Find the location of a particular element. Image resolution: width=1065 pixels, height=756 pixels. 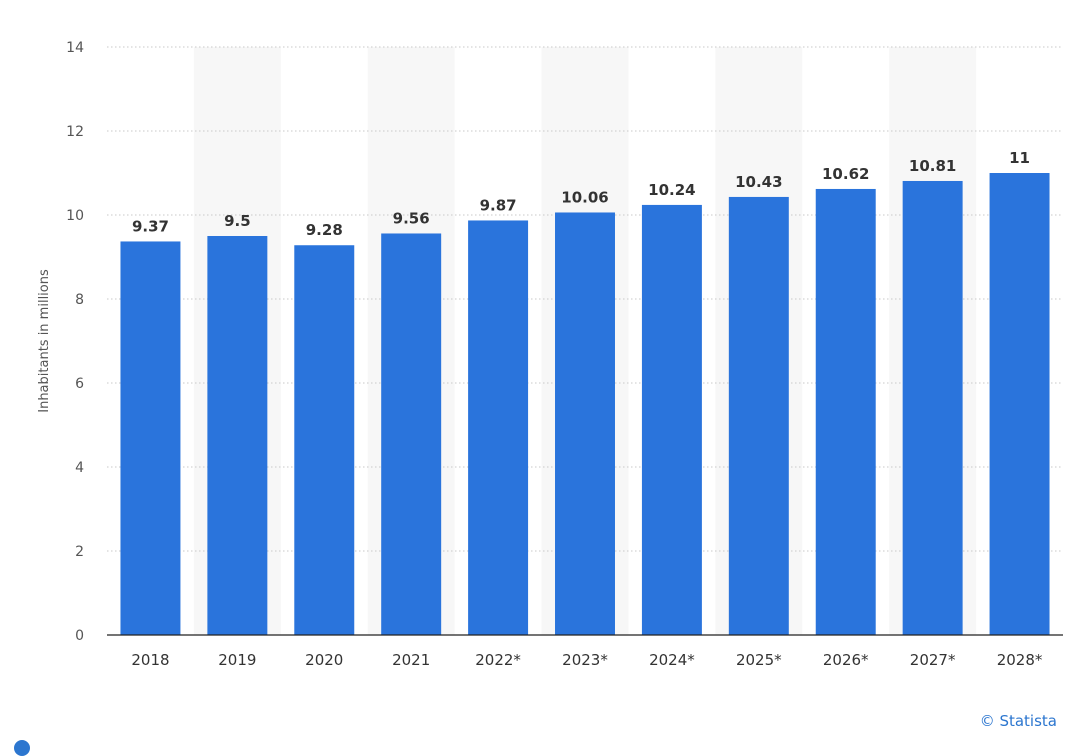

data-label-2024*: 10.24 is located at coordinates (671, 190).